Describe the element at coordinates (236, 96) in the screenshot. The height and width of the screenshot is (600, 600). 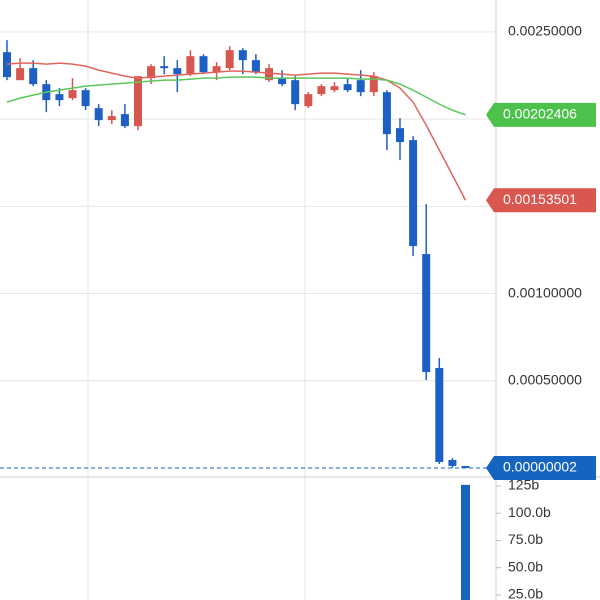
I see `moving-average-line` at that location.